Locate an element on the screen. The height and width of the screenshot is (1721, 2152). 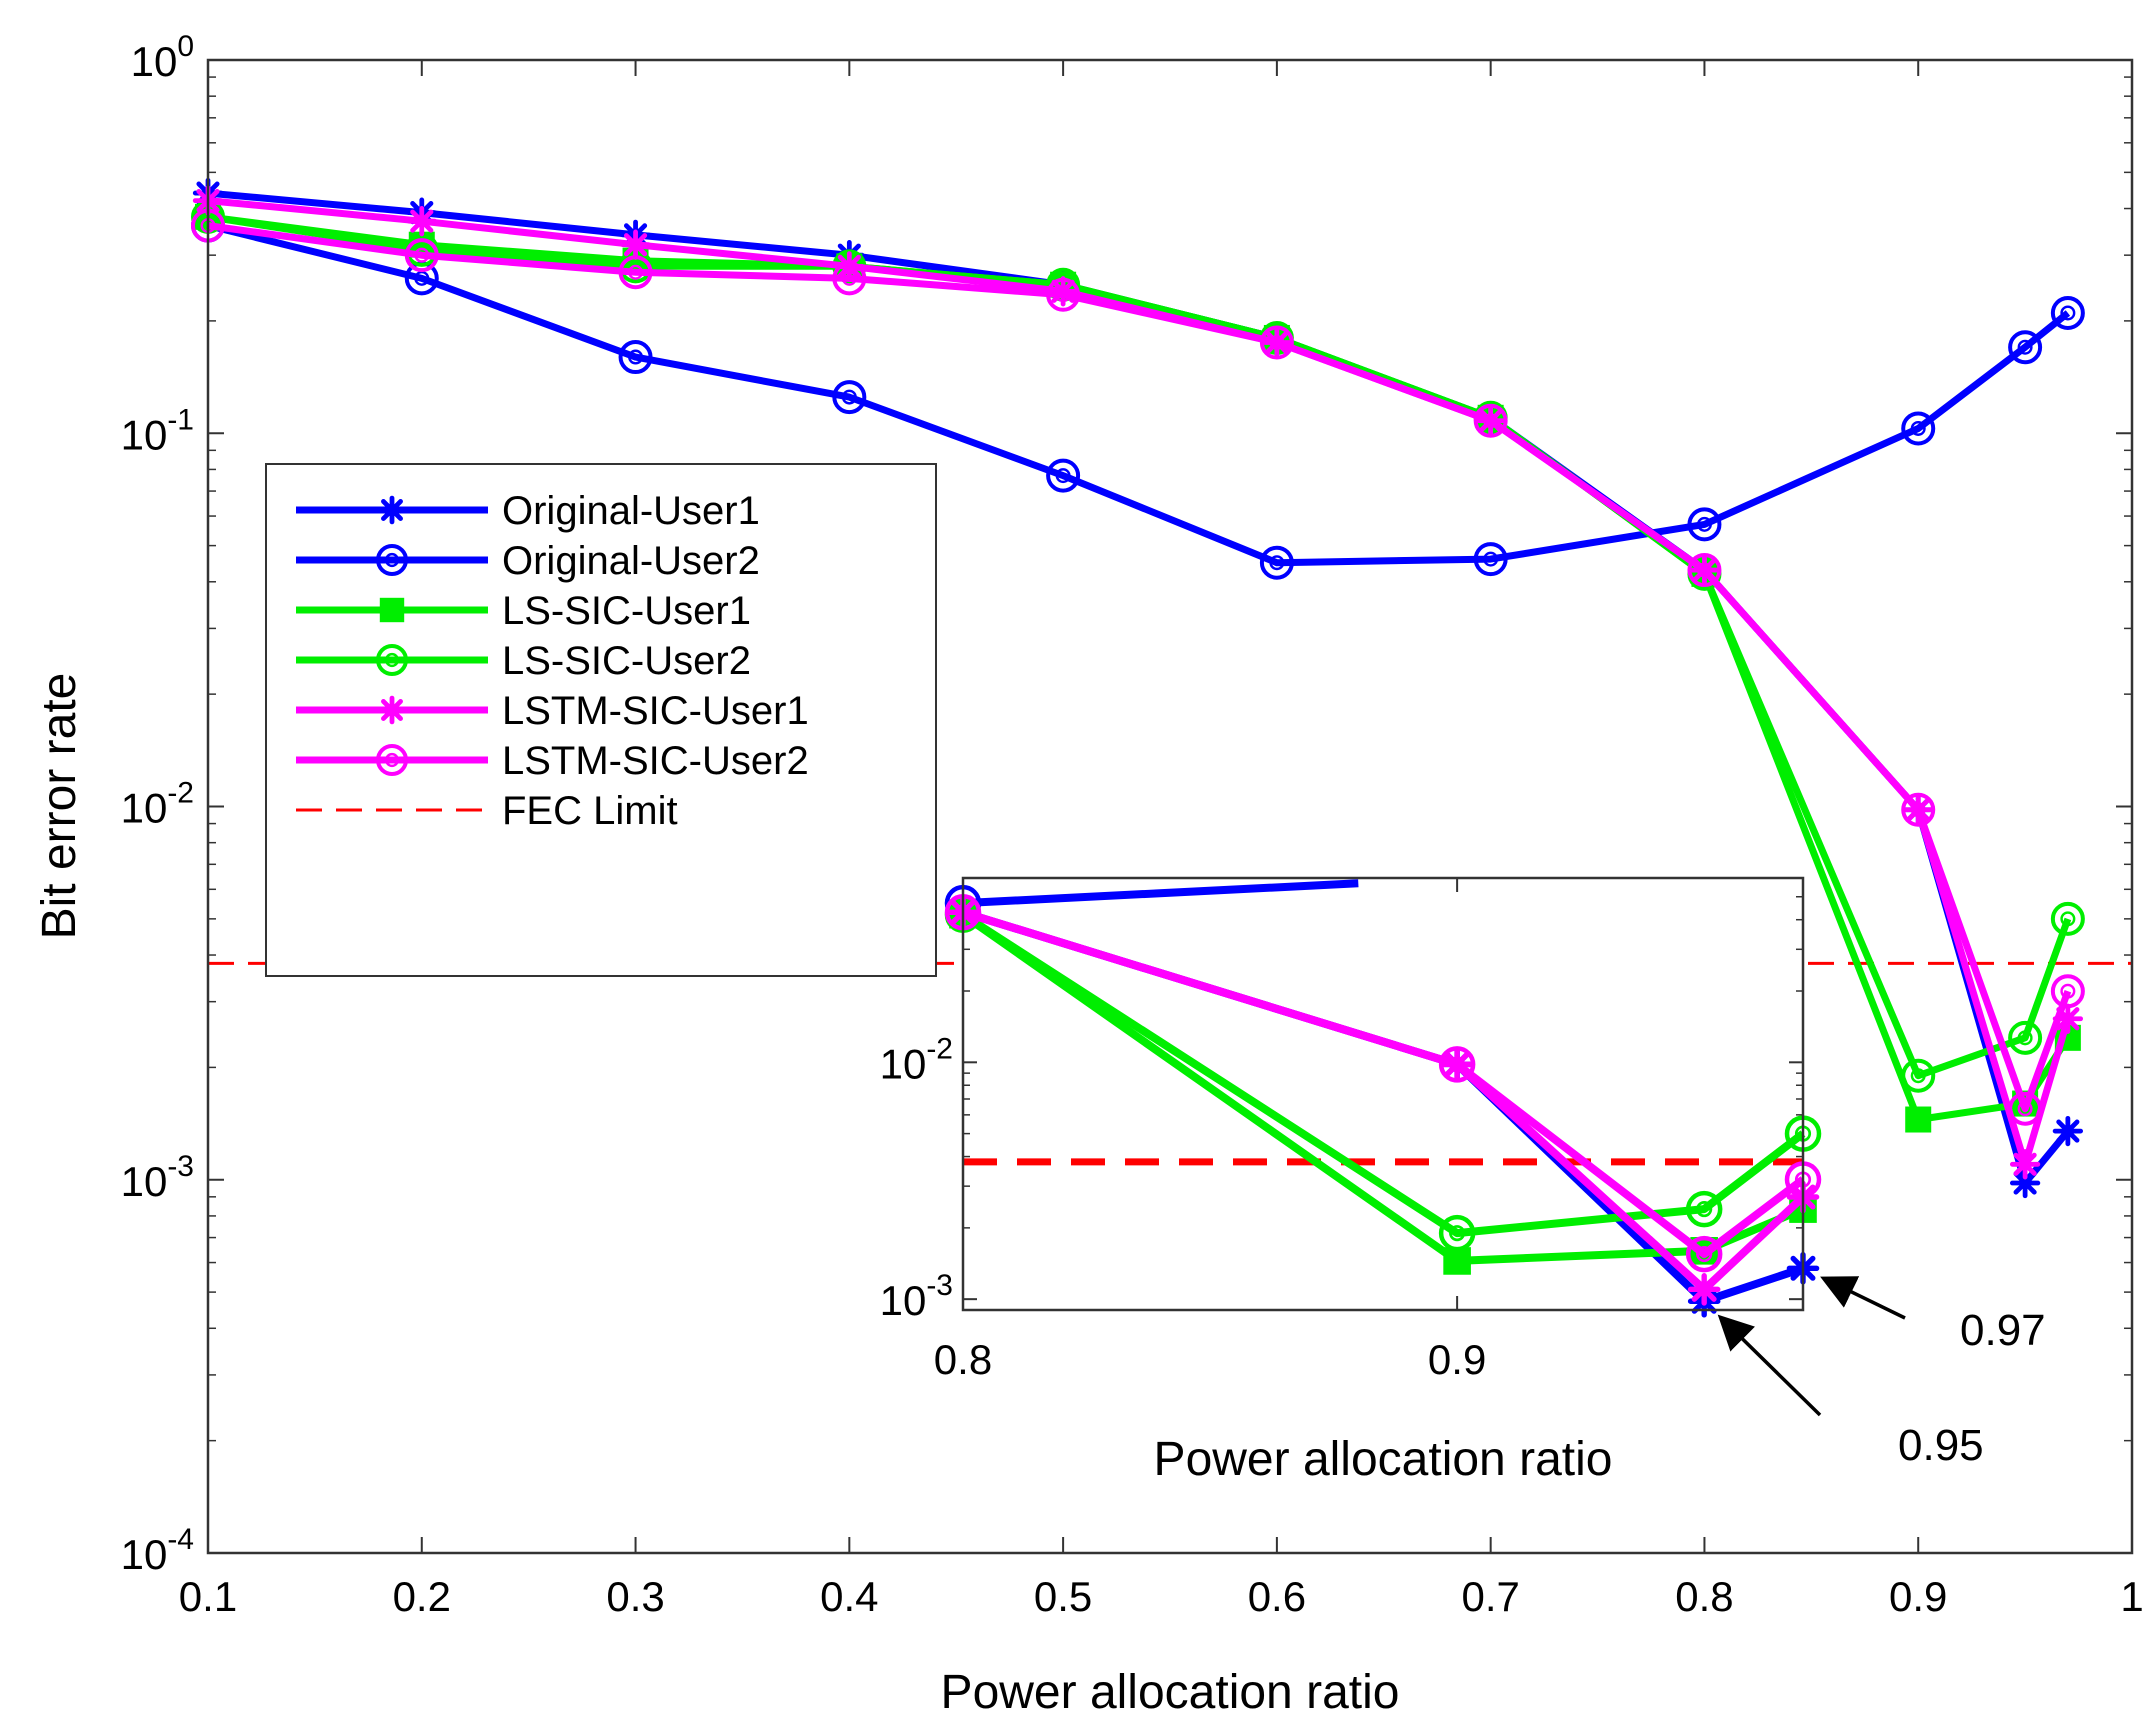
x-tick-label: 0.7 is located at coordinates (1490, 1596).